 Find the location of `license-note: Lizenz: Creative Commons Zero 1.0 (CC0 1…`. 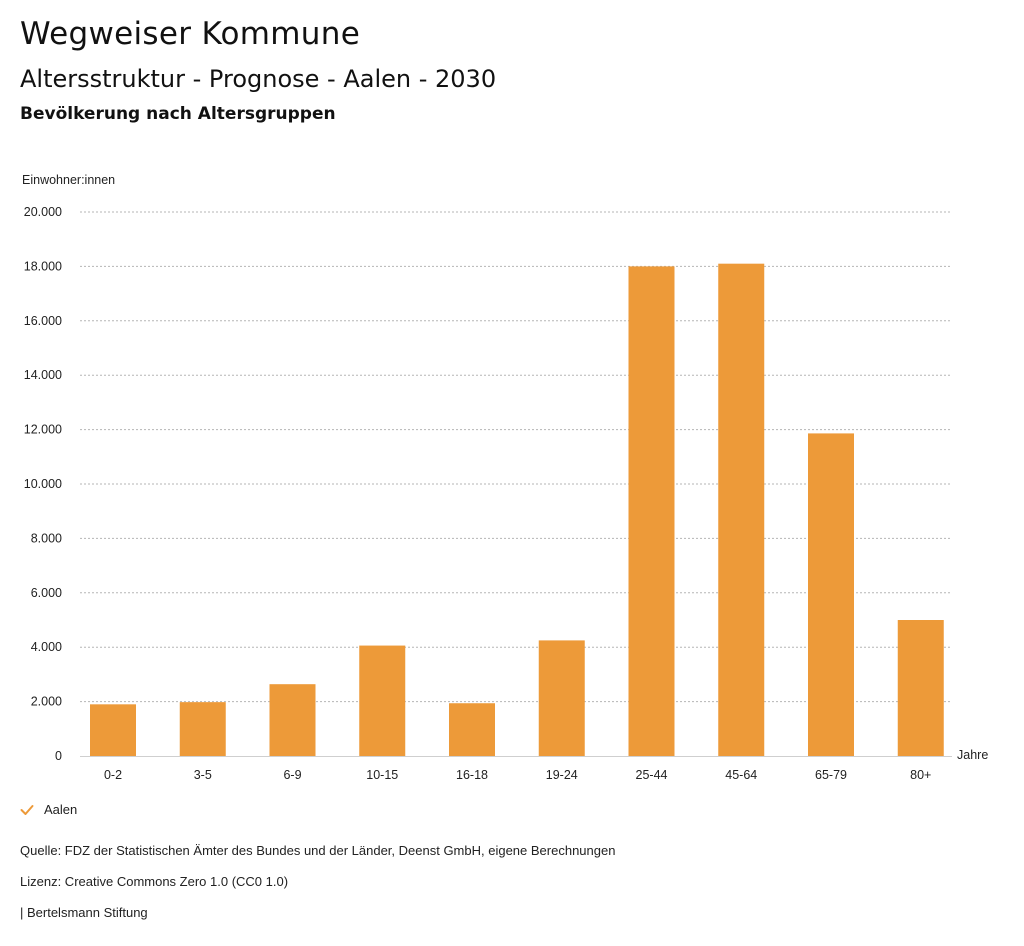

license-note: Lizenz: Creative Commons Zero 1.0 (CC0 1… is located at coordinates (154, 881).